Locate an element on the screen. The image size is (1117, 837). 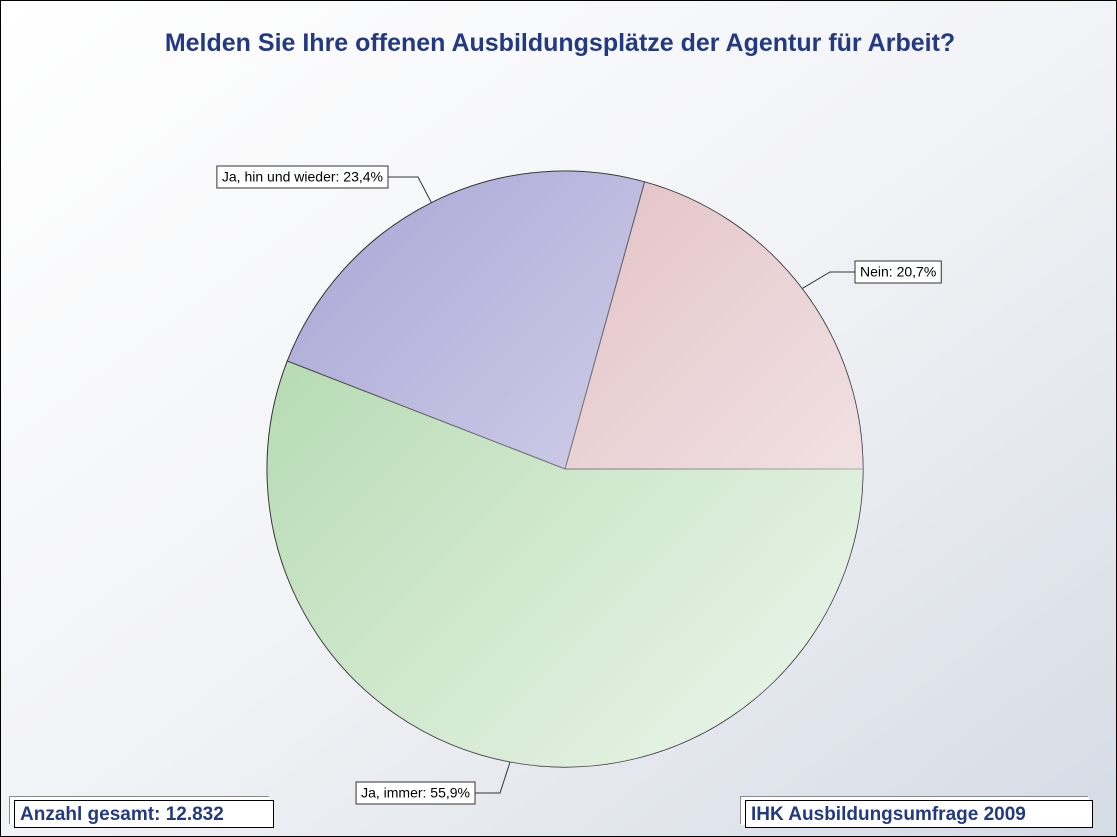
data-label: Nein: 20,7% is located at coordinates (898, 272).